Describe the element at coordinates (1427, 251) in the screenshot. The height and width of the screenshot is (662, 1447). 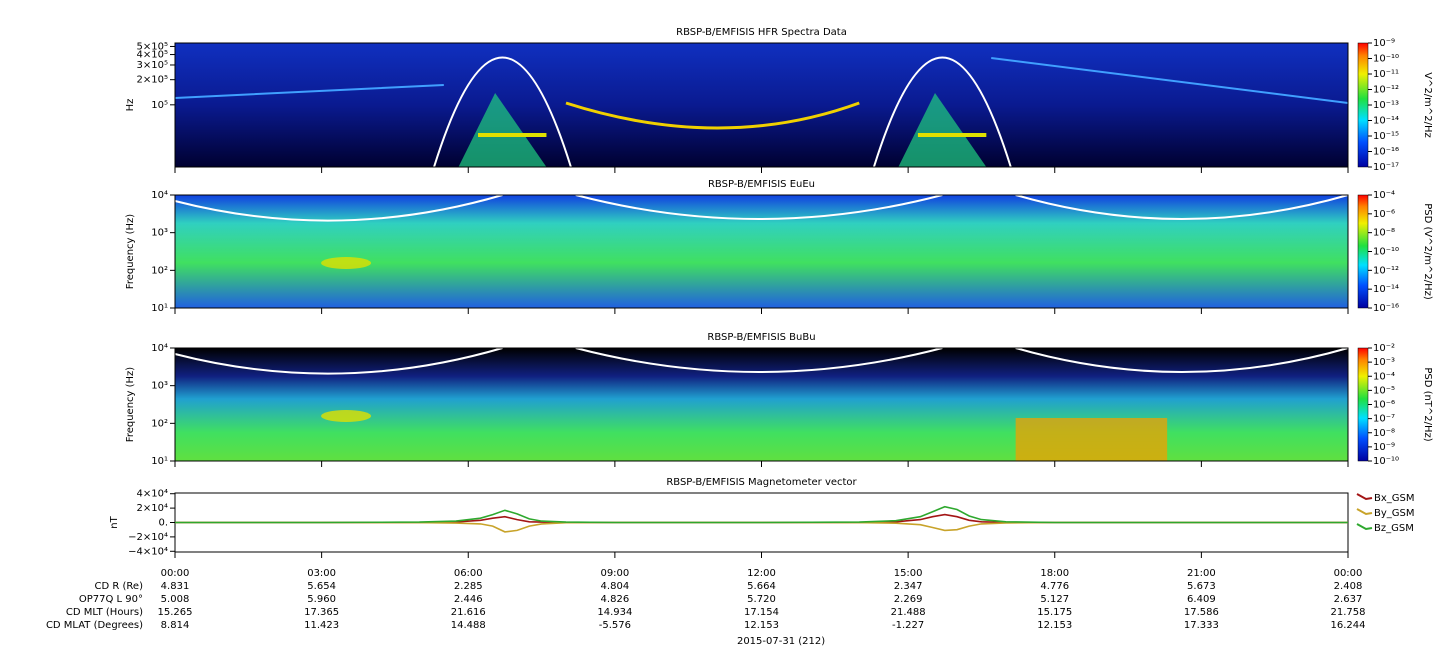
I see `colorbar-label: PSD (V^2/m^2/Hz)` at that location.